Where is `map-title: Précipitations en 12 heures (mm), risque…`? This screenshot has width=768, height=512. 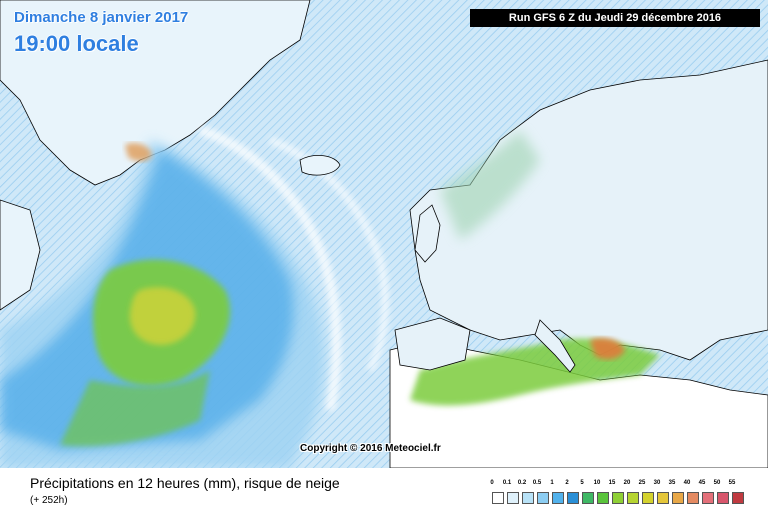
map-title: Précipitations en 12 heures (mm), risque… is located at coordinates (185, 483).